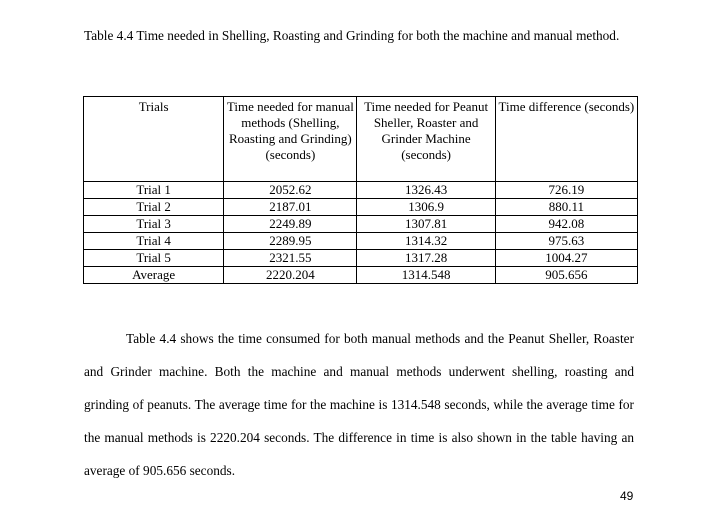  What do you see at coordinates (426, 241) in the screenshot?
I see `table-cell: 1314.32` at bounding box center [426, 241].